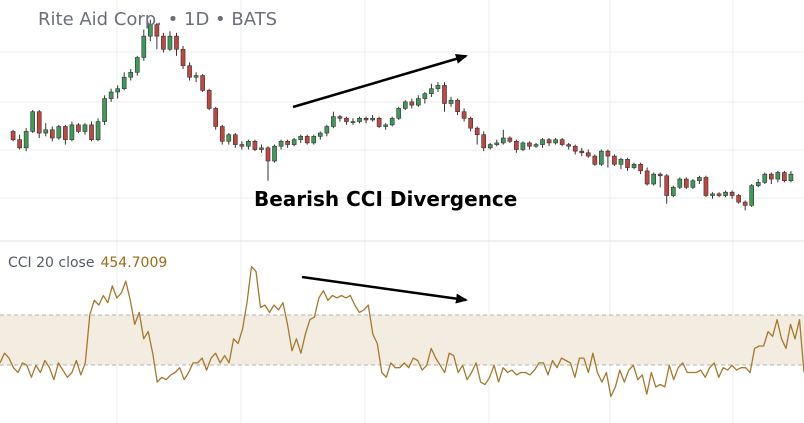 The image size is (804, 423). Describe the element at coordinates (402, 340) in the screenshot. I see `cci-band-fill` at that location.